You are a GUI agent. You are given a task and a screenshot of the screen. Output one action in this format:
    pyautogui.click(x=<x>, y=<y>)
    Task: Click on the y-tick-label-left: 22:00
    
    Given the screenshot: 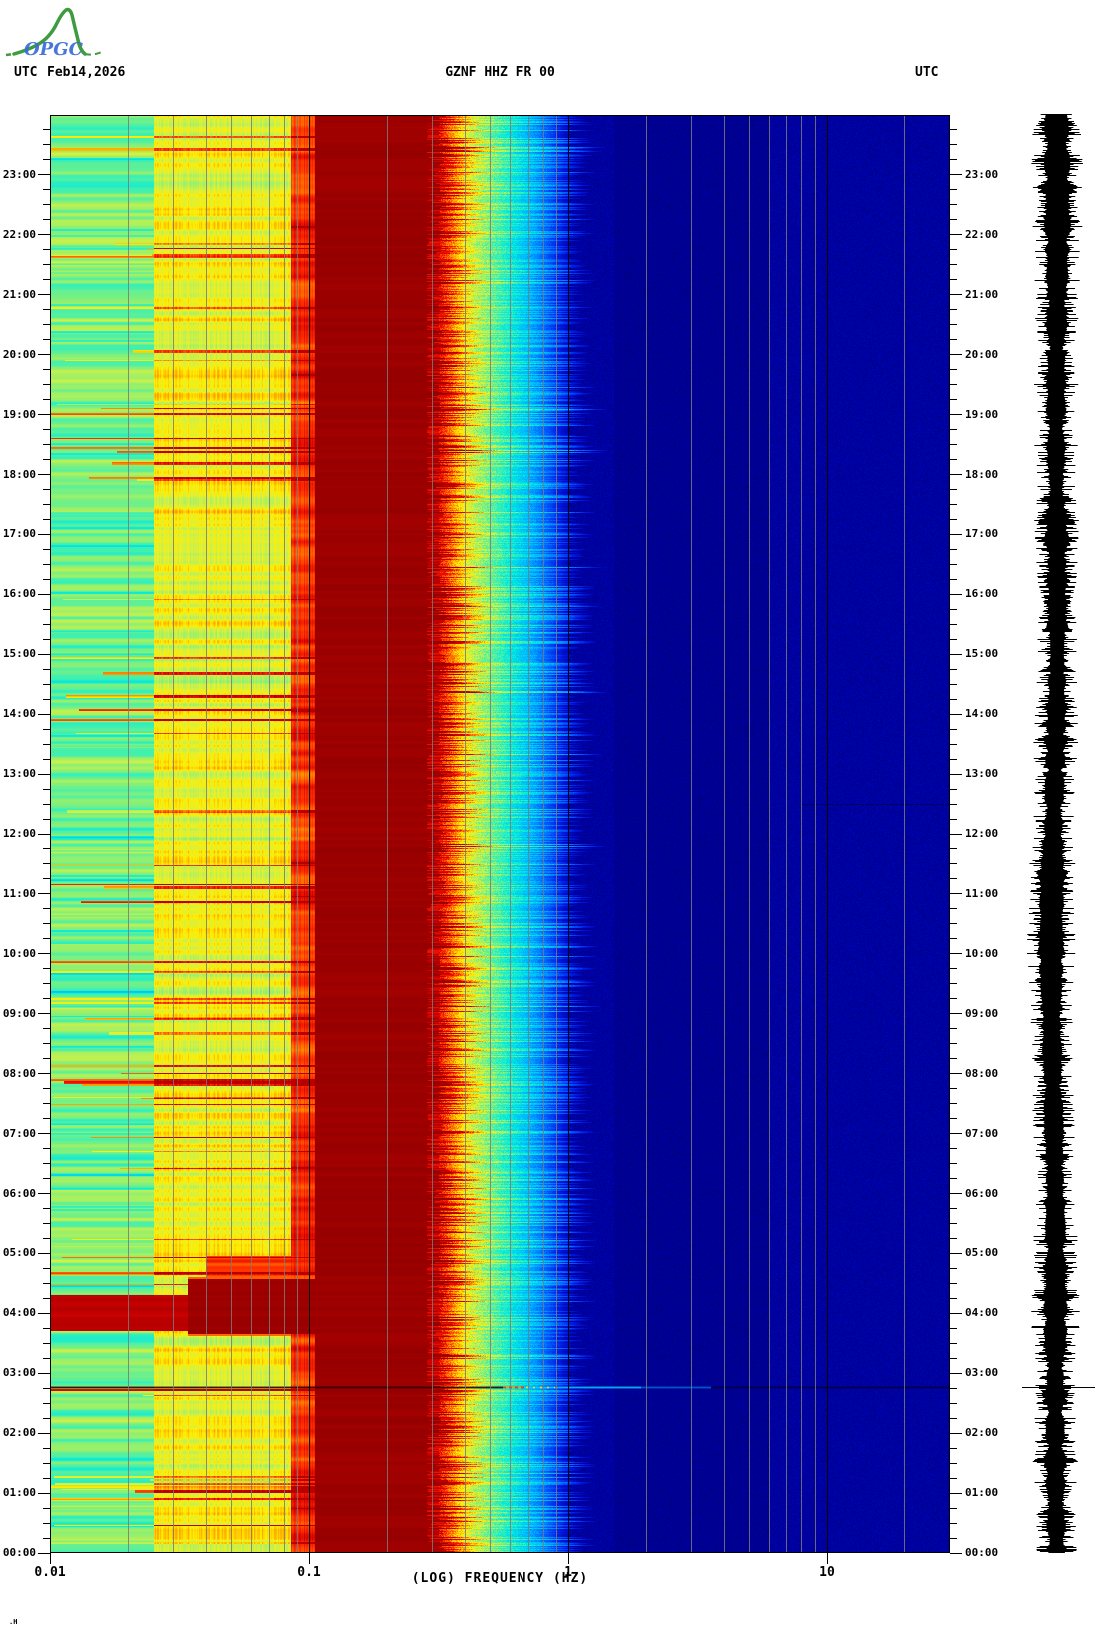 What is the action you would take?
    pyautogui.click(x=19, y=234)
    